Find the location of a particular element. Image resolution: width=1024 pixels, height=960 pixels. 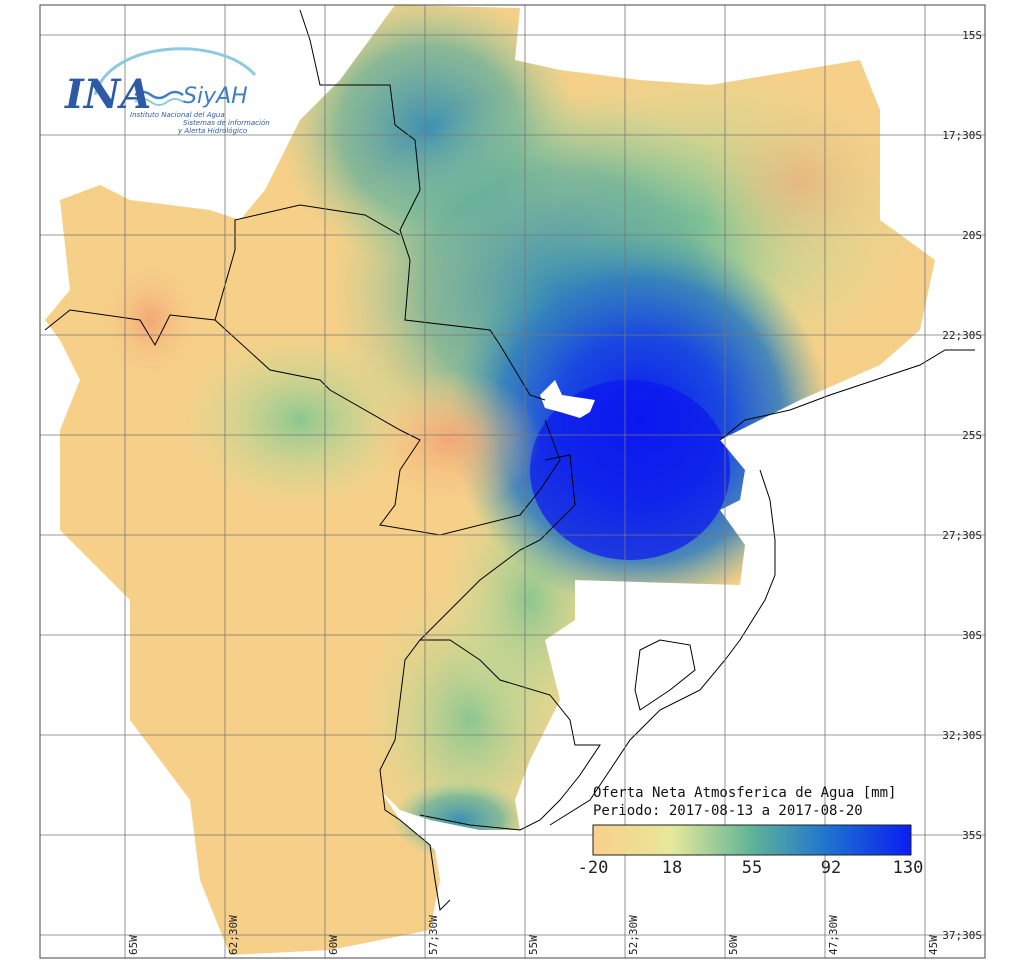

logo-swoosh-icon is located at coordinates (175, 71).